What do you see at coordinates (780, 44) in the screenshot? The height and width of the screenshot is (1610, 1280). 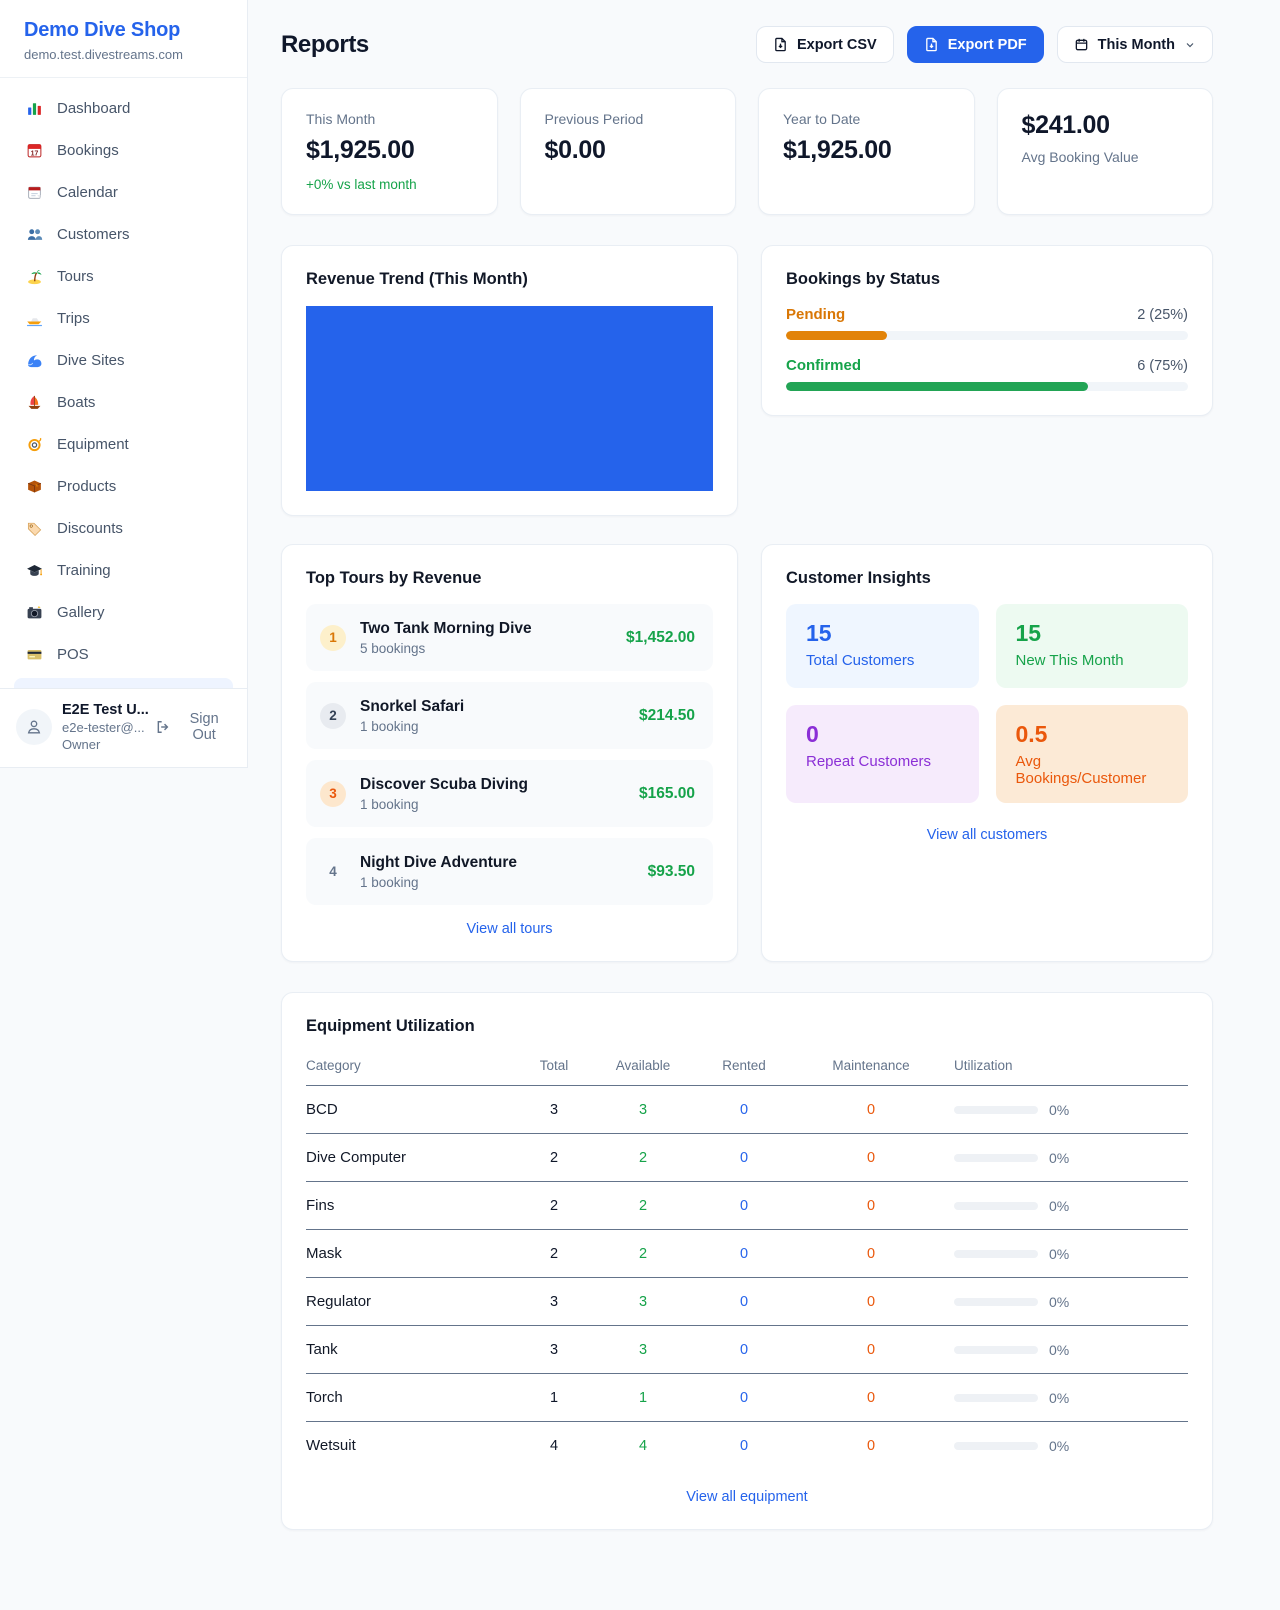 I see `file-download-icon` at bounding box center [780, 44].